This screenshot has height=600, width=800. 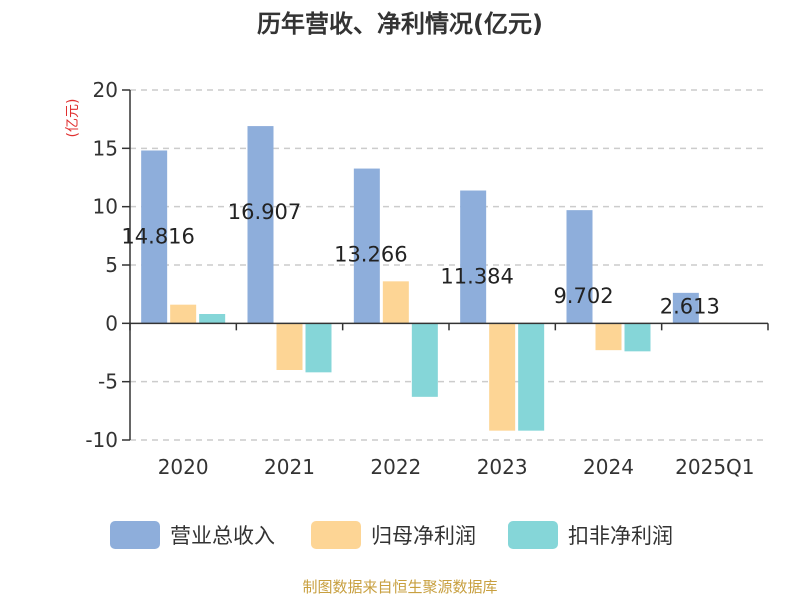 What do you see at coordinates (714, 467) in the screenshot?
I see `x-tick-label: 2025Q1` at bounding box center [714, 467].